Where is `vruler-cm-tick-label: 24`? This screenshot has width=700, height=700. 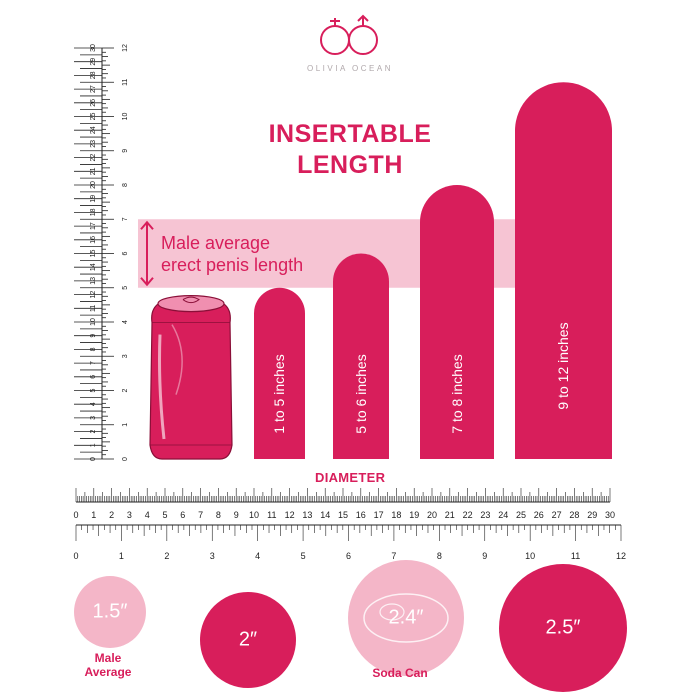 vruler-cm-tick-label: 24 is located at coordinates (93, 130).